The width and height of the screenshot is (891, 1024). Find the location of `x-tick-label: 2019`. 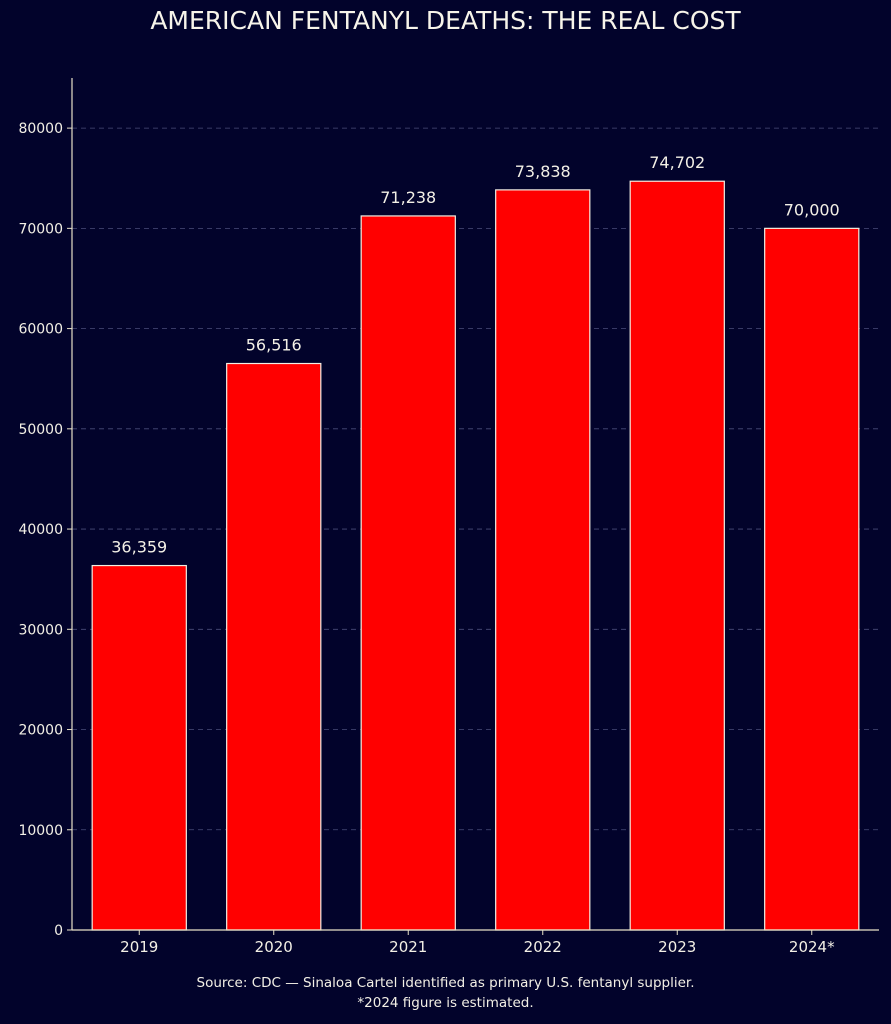

x-tick-label: 2019 is located at coordinates (139, 947).